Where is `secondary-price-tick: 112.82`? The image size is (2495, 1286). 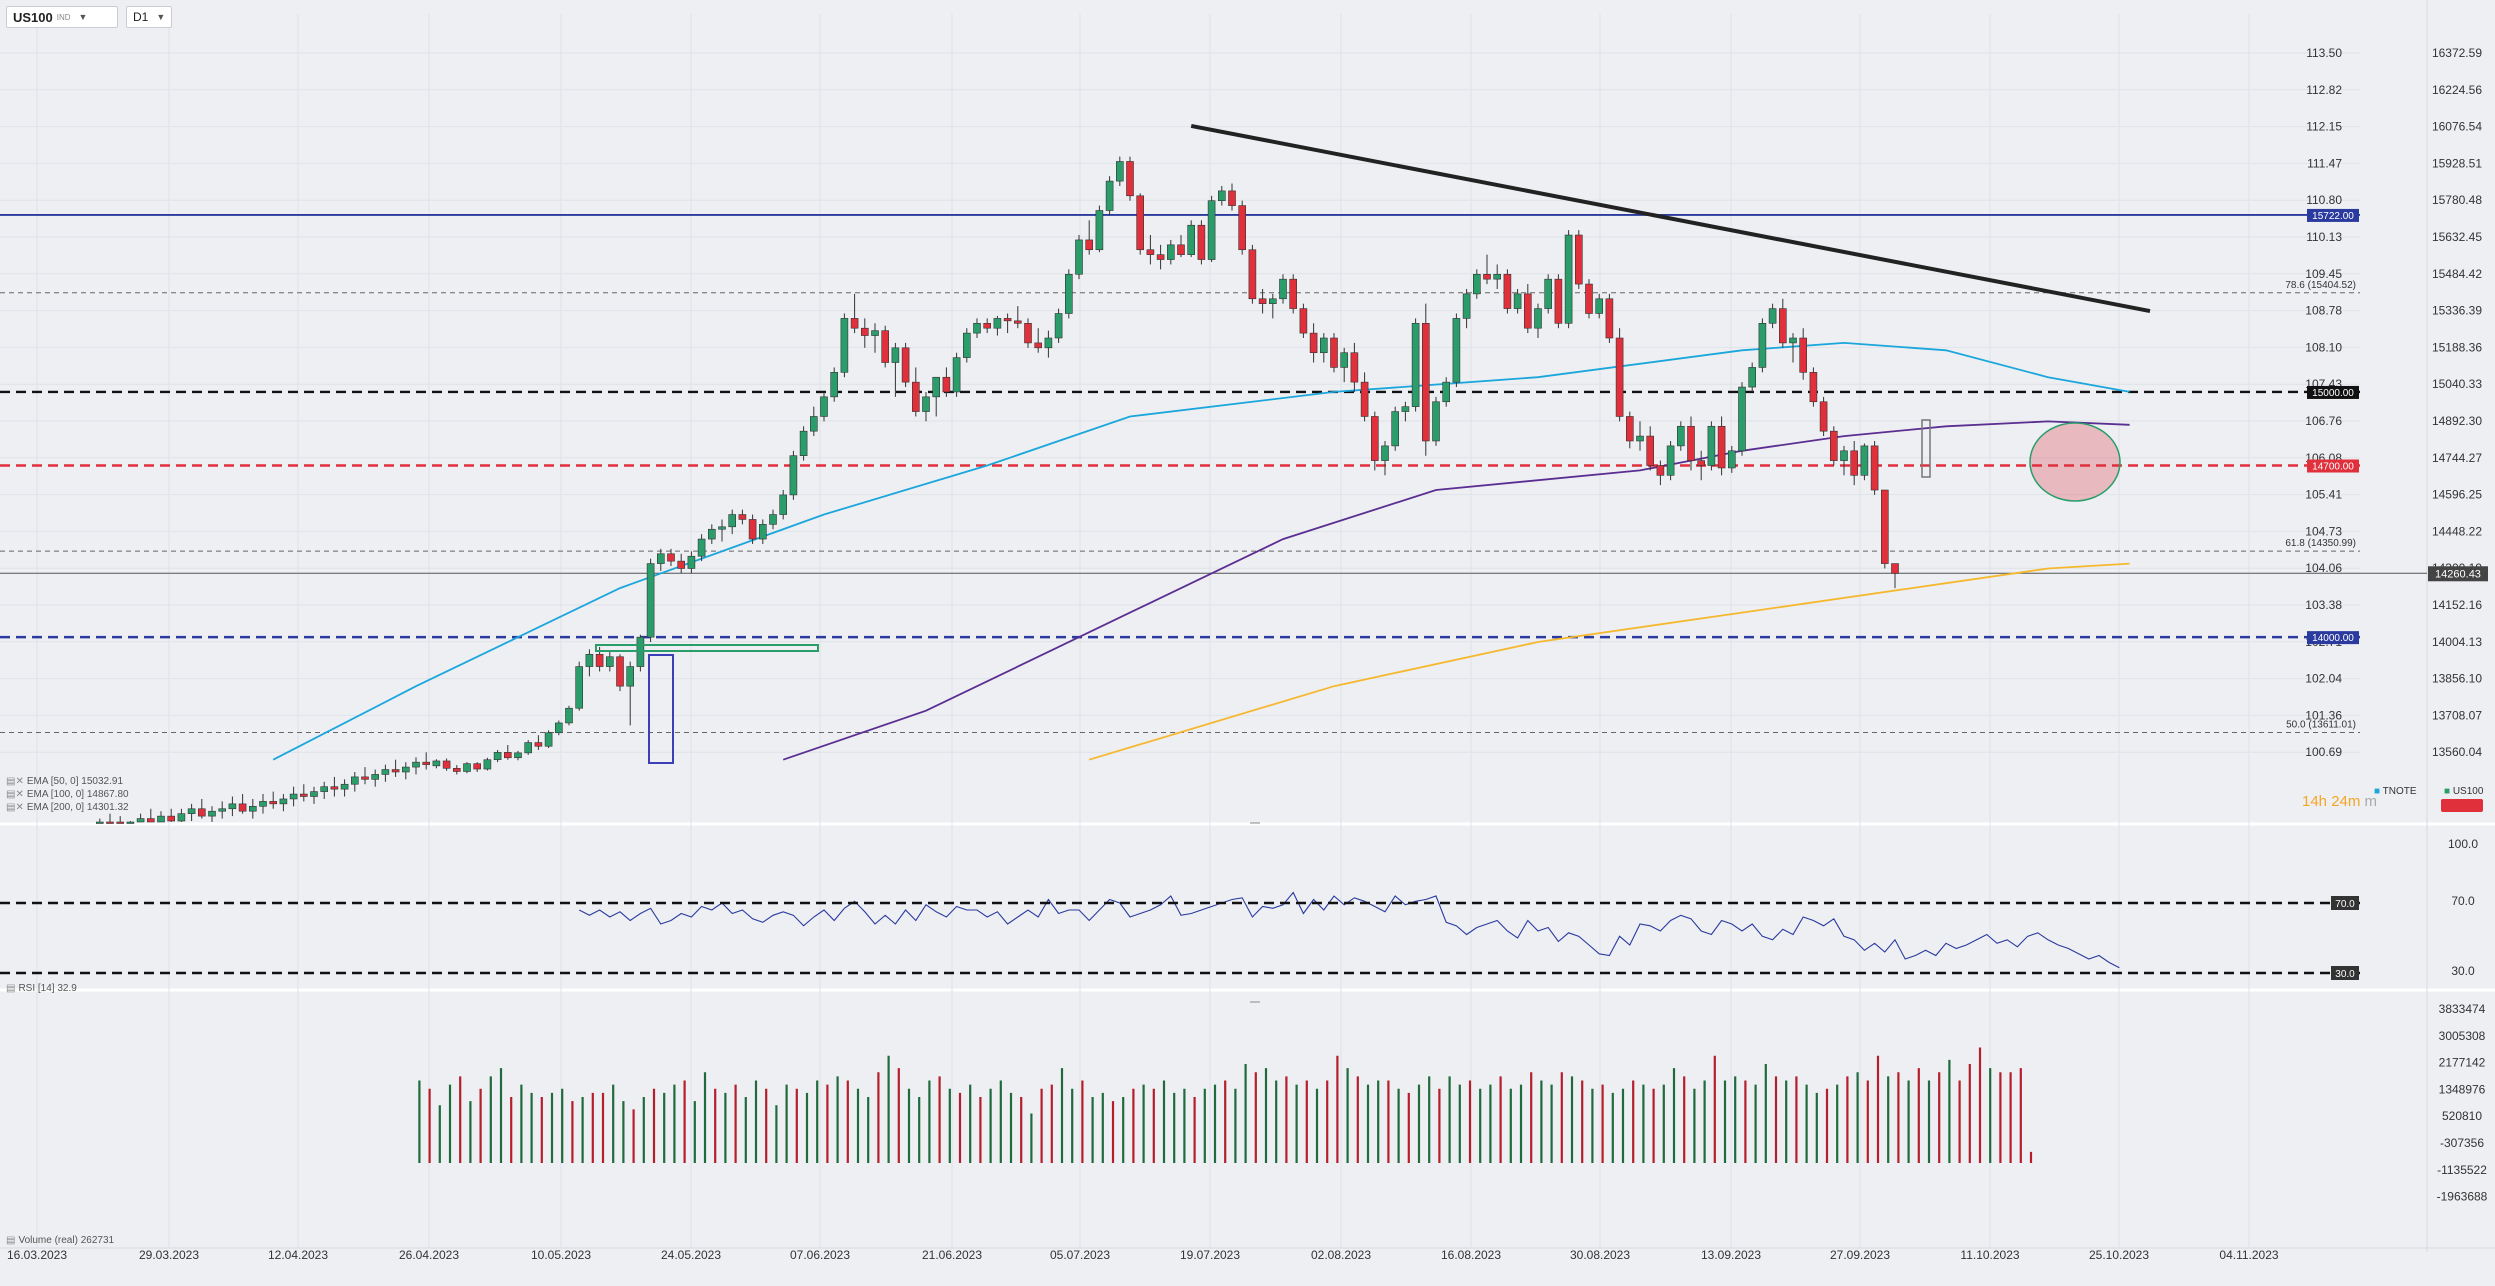 secondary-price-tick: 112.82 is located at coordinates (2324, 90).